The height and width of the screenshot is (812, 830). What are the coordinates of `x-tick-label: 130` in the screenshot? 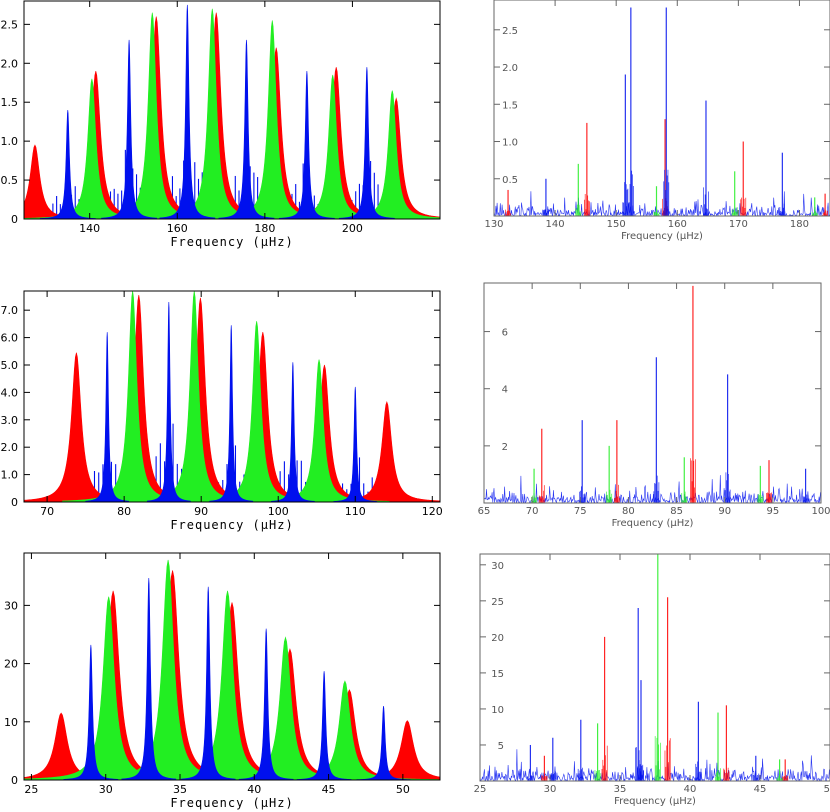 It's located at (493, 224).